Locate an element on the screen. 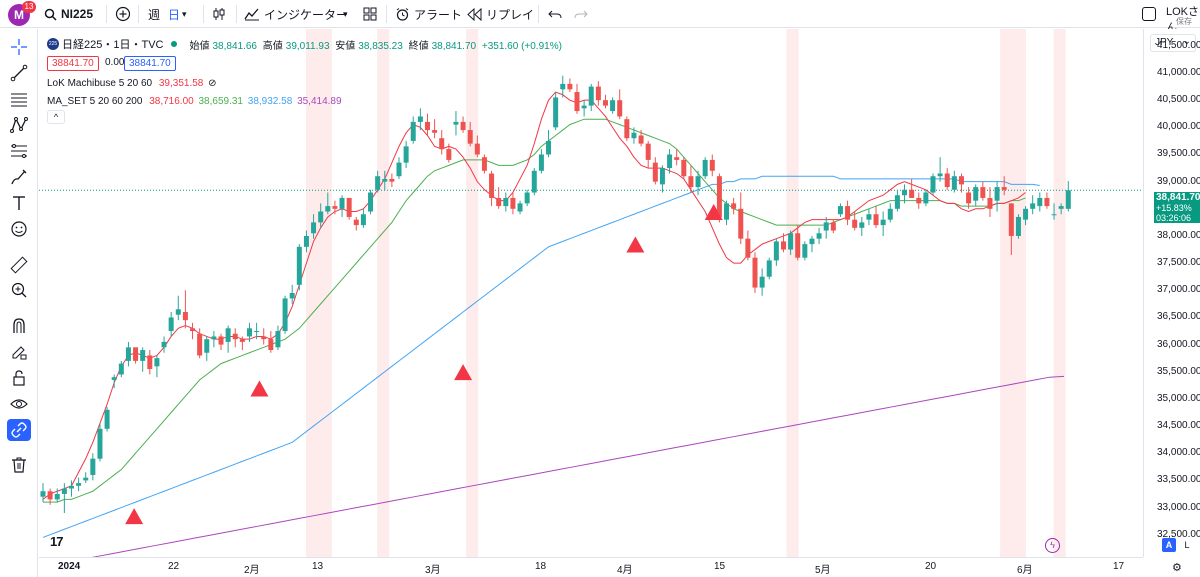 The height and width of the screenshot is (577, 1200). fib-tool is located at coordinates (19, 151).